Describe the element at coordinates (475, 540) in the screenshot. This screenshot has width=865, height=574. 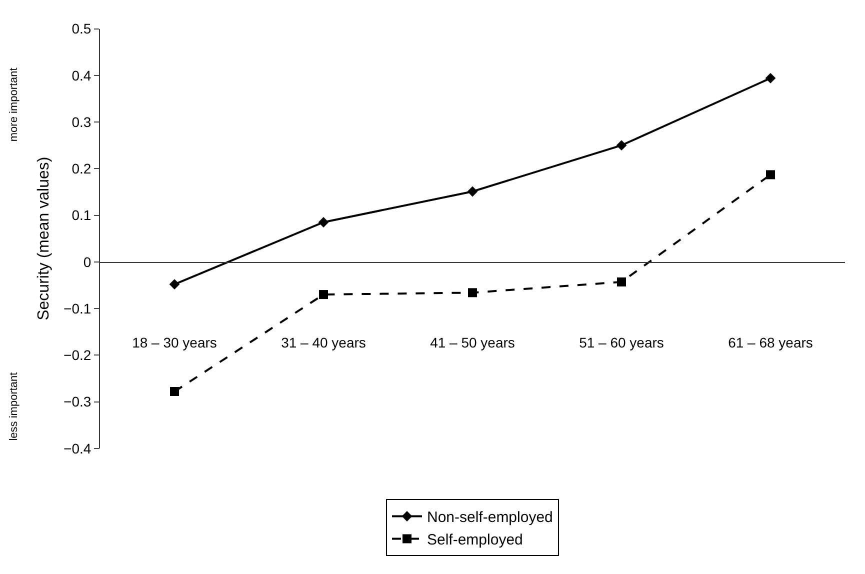
I see `legend-label: Self-employed` at that location.